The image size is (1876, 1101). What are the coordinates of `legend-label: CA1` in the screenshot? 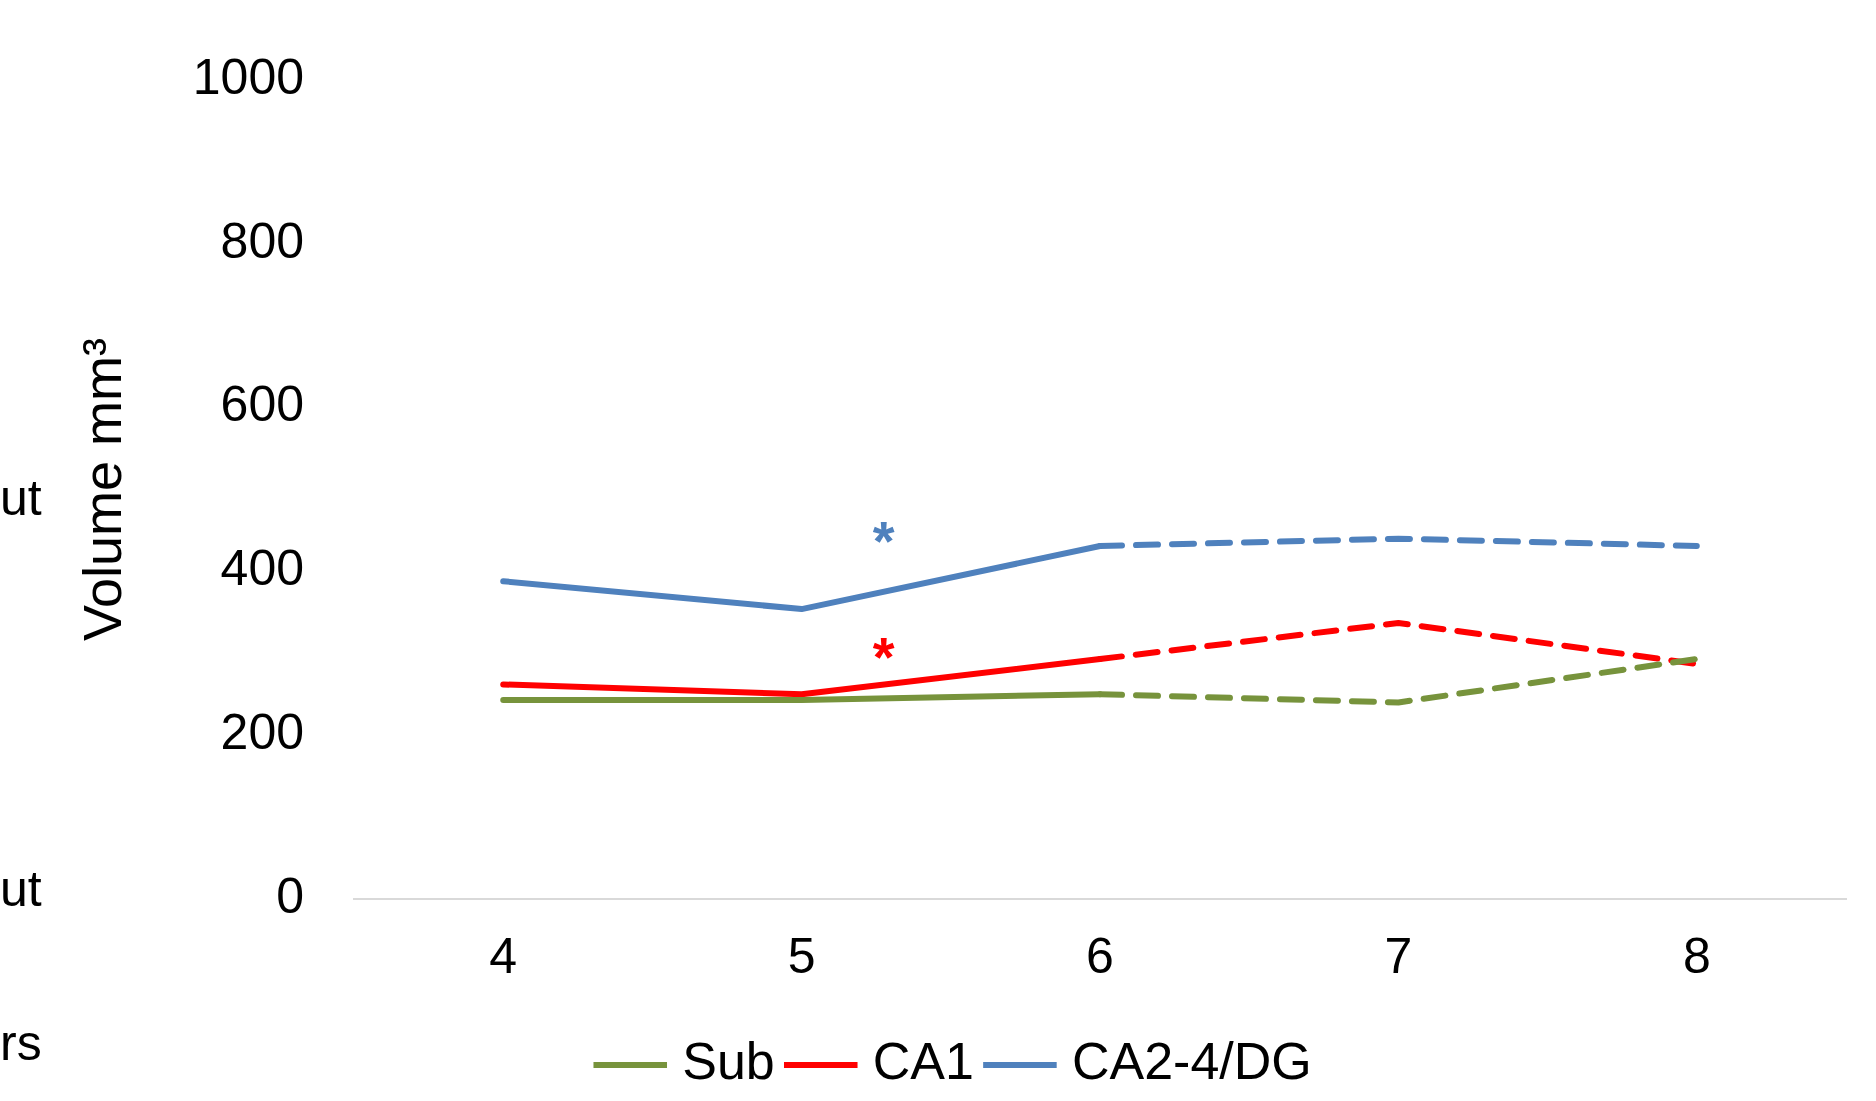 It's located at (923, 1061).